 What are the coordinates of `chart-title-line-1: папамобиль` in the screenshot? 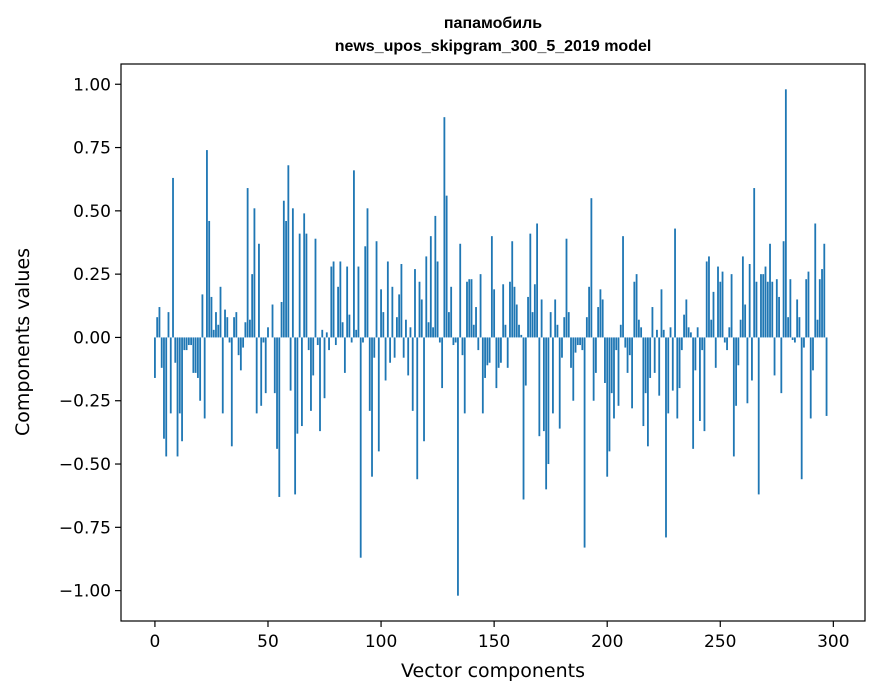 It's located at (493, 23).